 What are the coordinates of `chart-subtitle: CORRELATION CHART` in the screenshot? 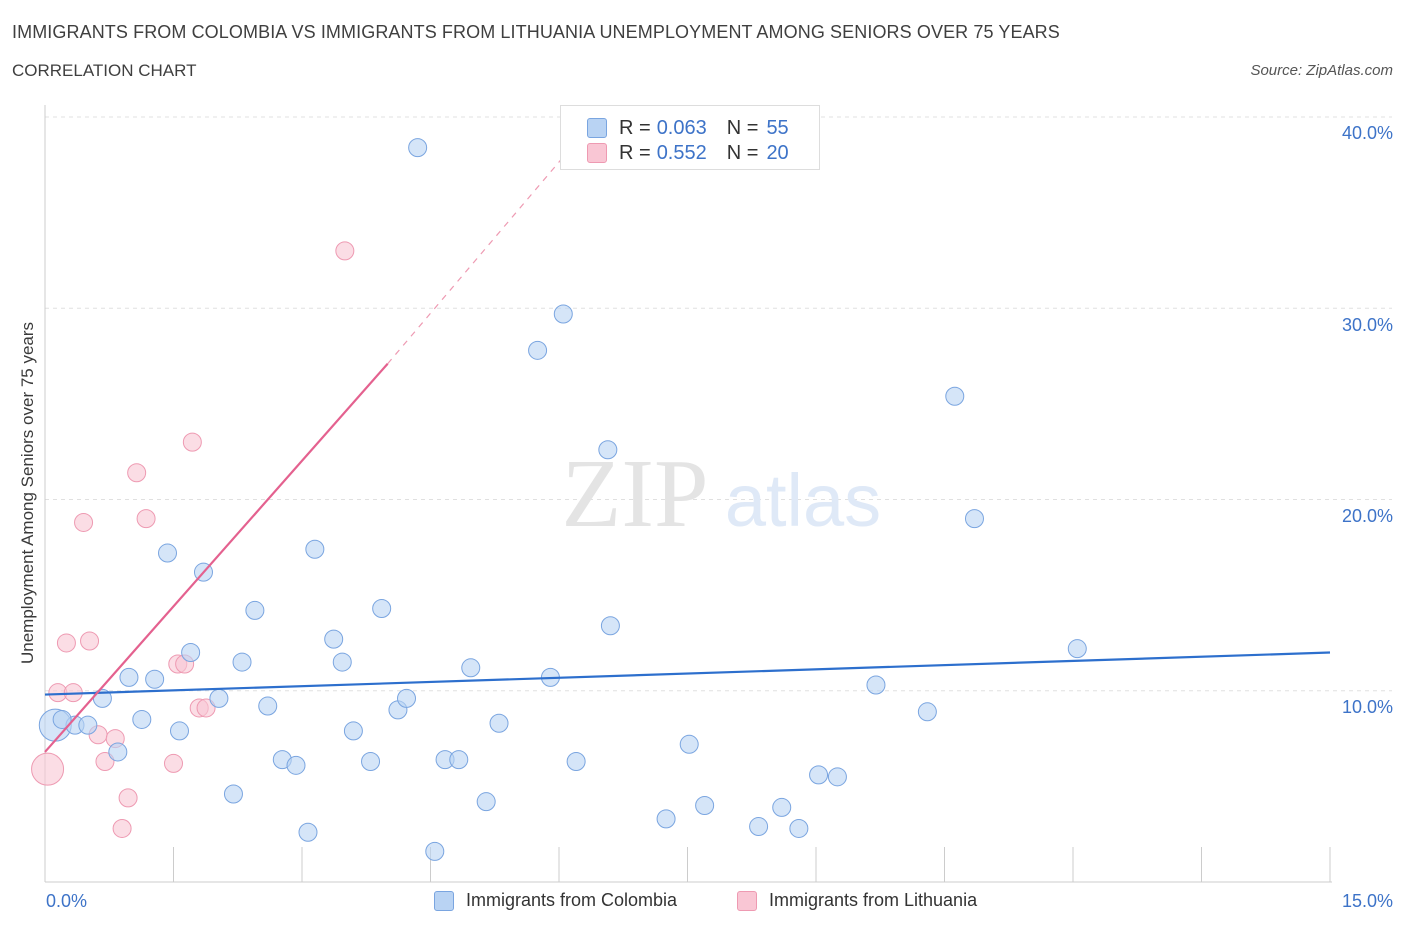 It's located at (104, 70).